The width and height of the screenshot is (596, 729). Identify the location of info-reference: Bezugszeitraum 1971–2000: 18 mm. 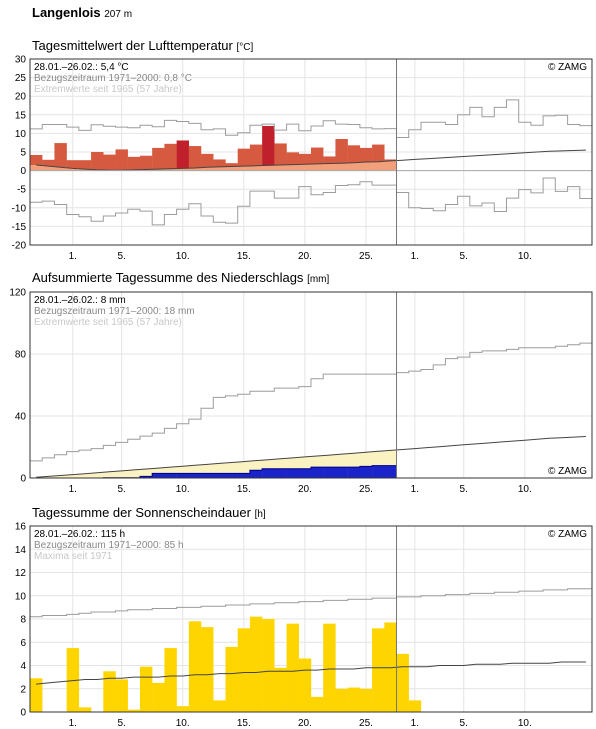
(114, 311).